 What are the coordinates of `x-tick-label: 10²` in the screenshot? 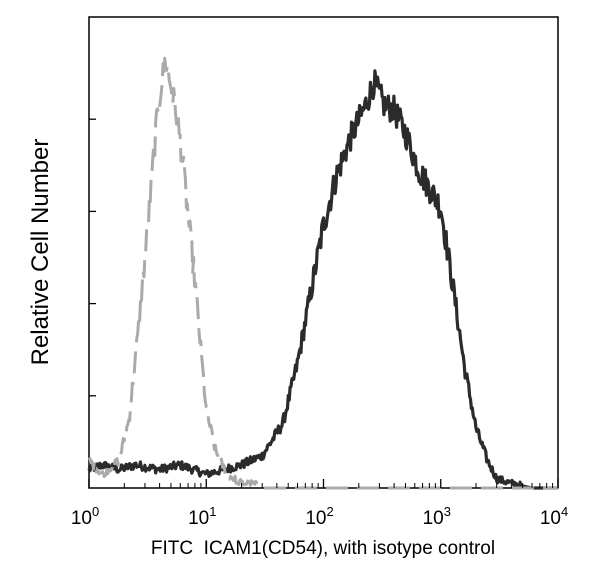 It's located at (319, 516).